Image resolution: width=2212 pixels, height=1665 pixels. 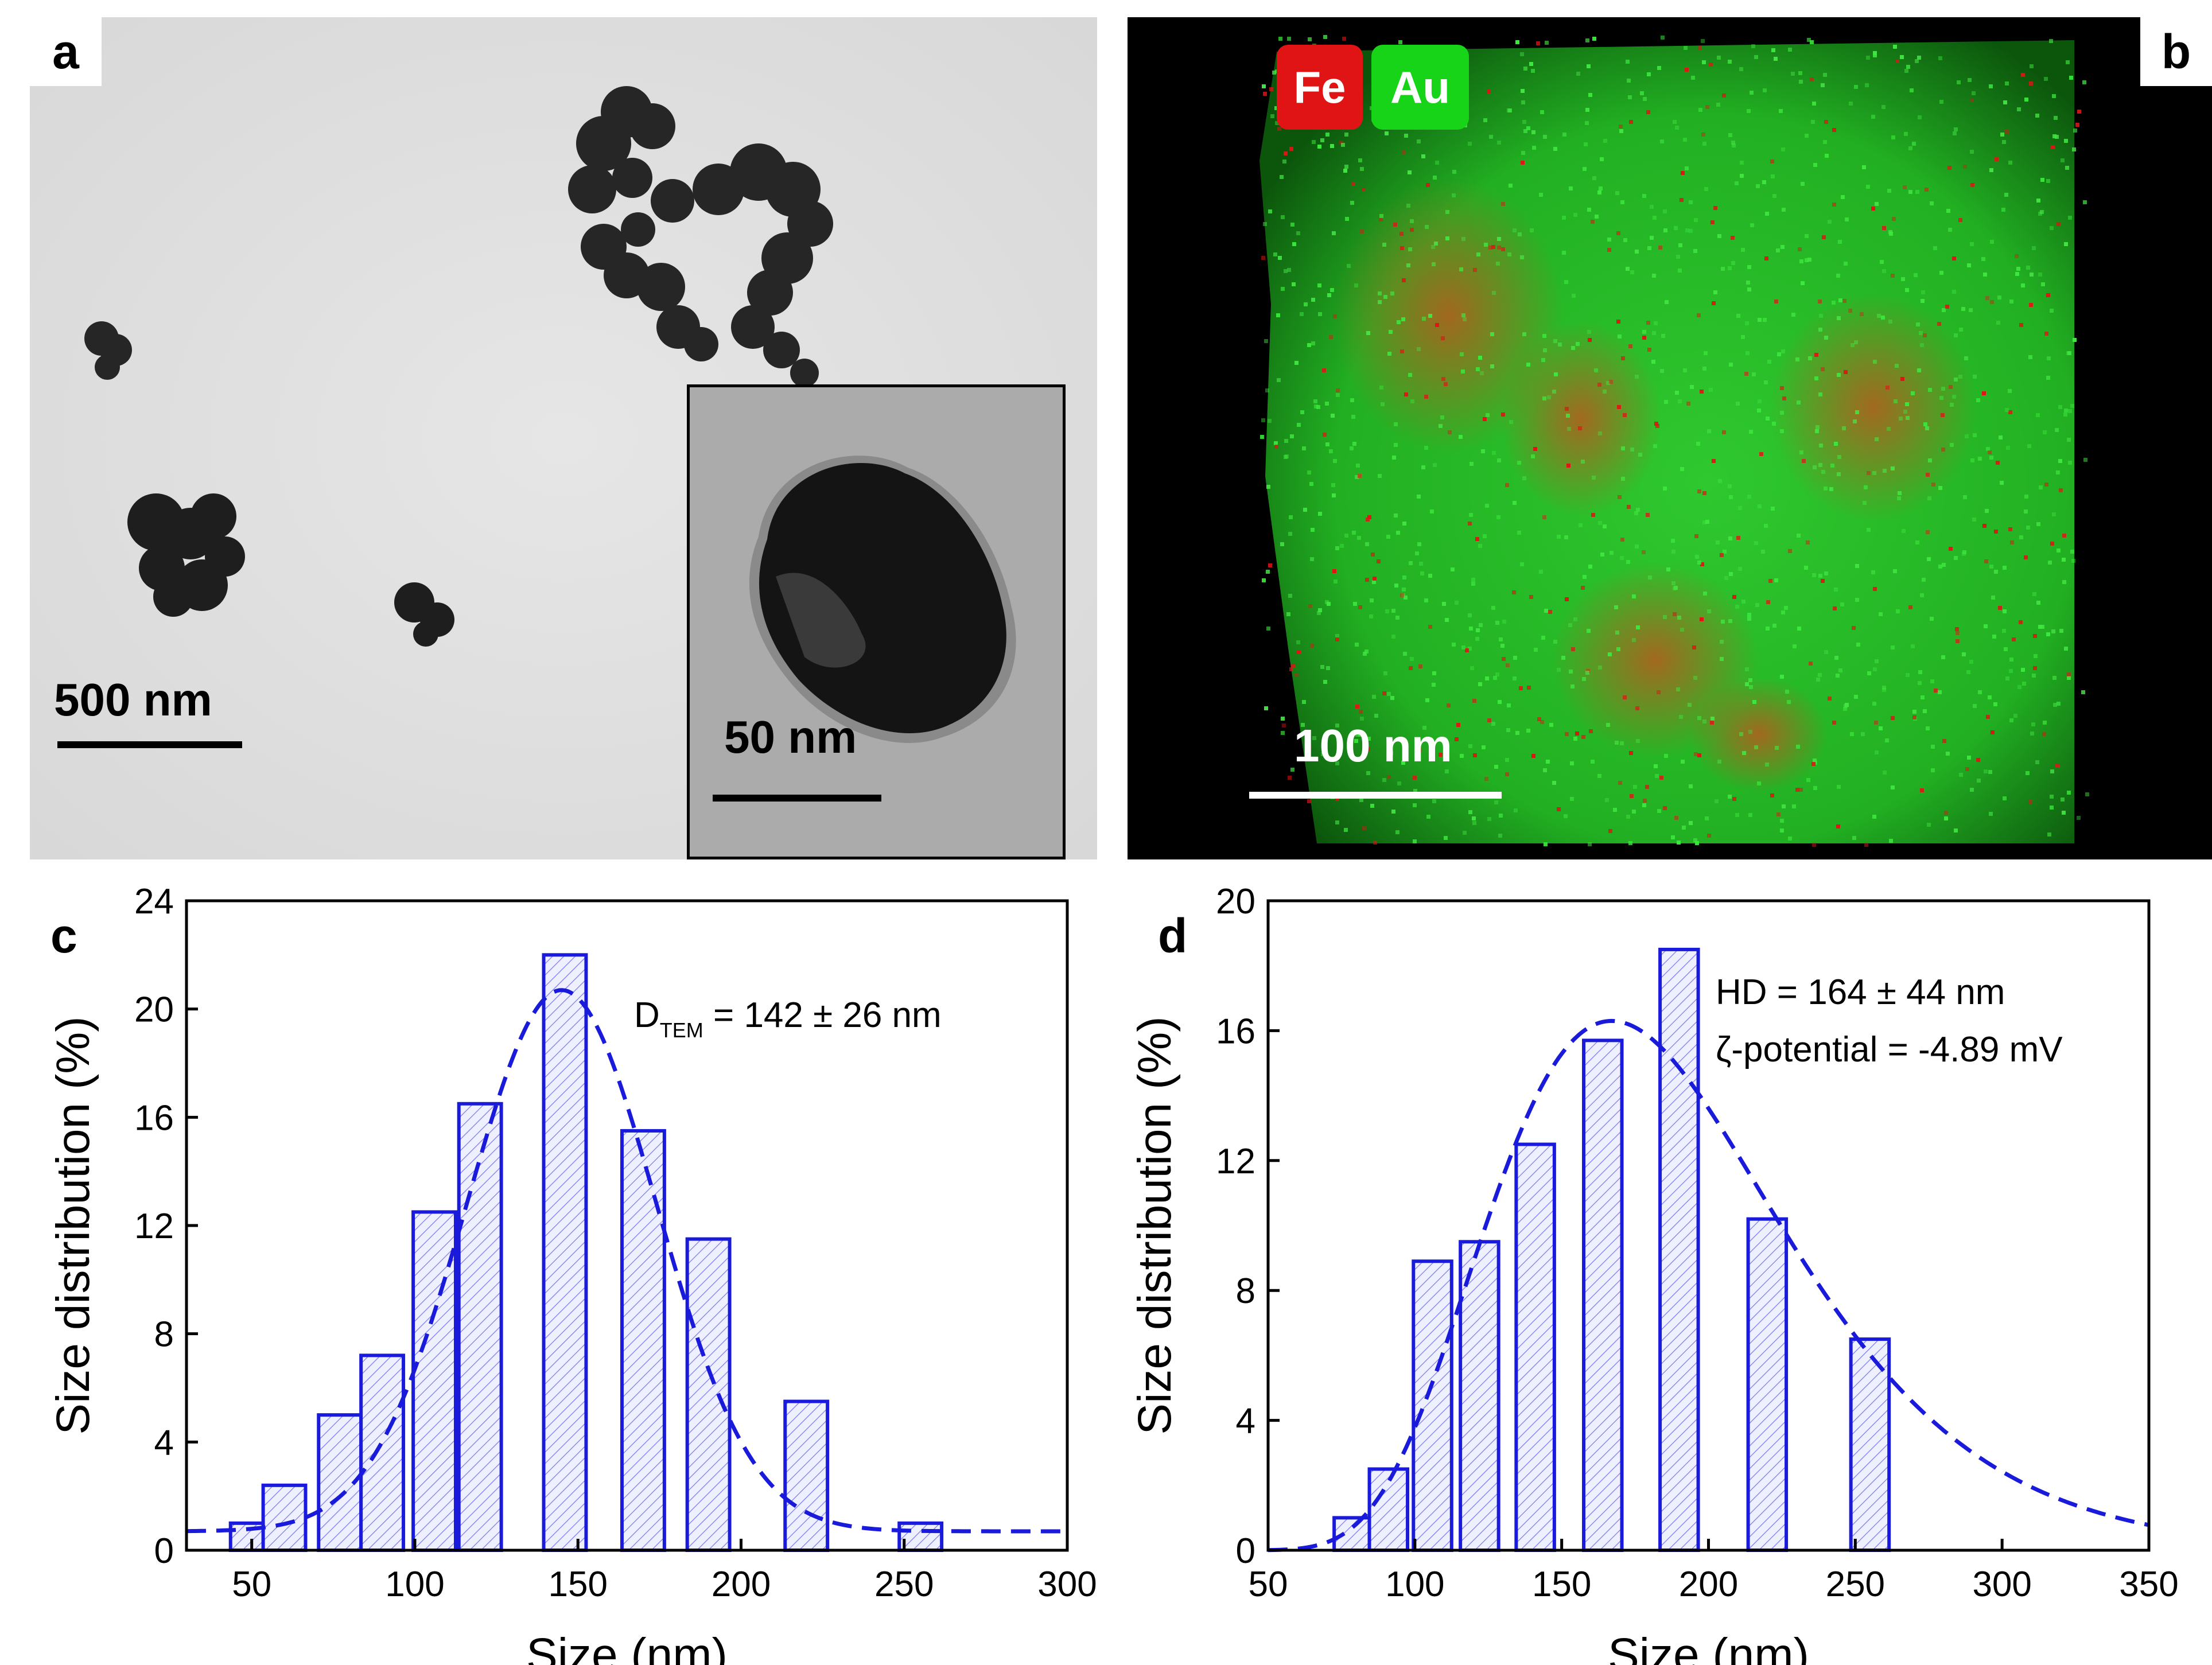 I want to click on scale-bar-label-50nm: 50 nm, so click(x=790, y=737).